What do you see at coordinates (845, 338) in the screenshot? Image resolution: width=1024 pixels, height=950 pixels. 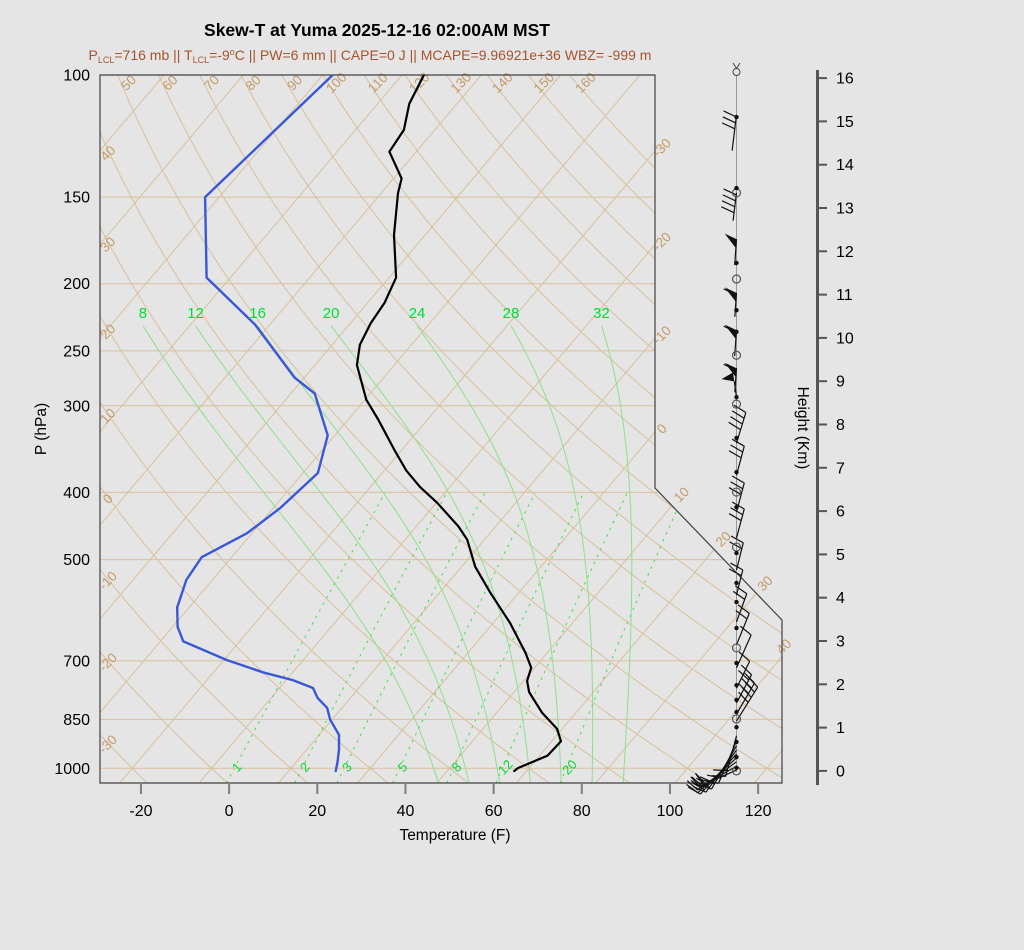 I see `height-tick-label: 10` at bounding box center [845, 338].